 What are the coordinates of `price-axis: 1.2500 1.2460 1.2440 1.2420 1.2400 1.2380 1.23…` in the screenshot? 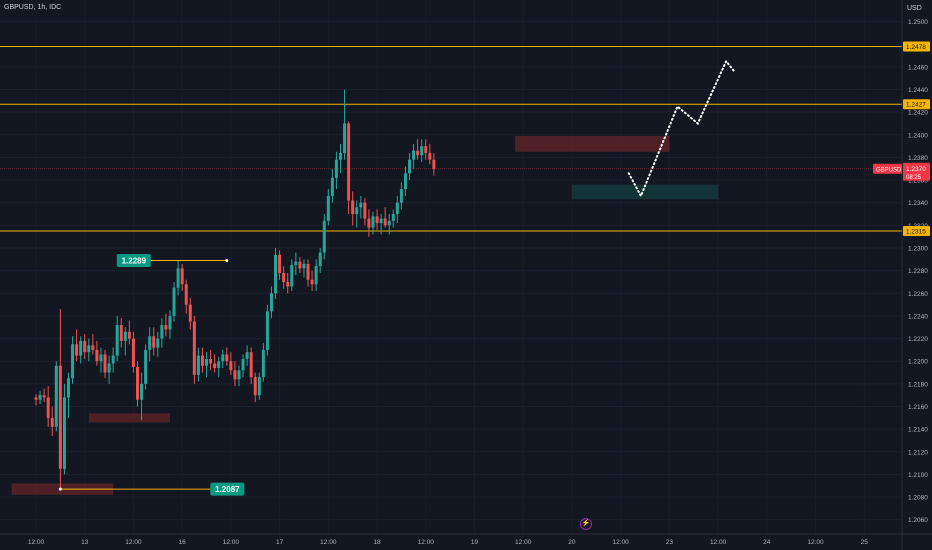 It's located at (918, 271).